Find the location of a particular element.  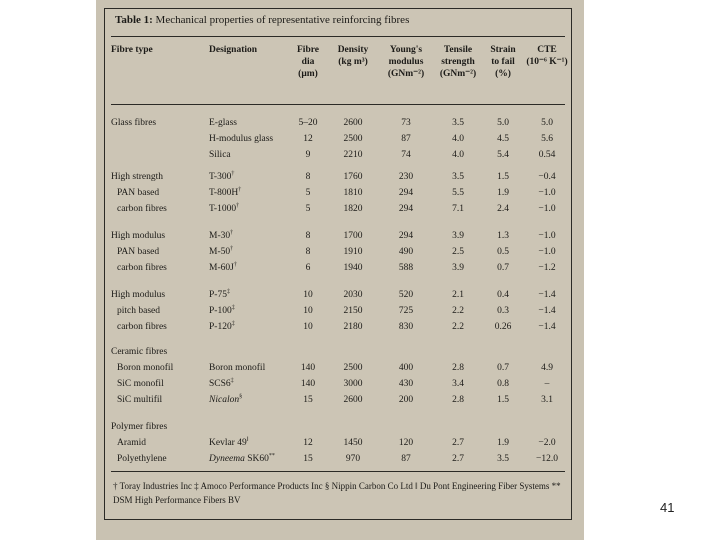

value-dia: 9 is located at coordinates (308, 155).